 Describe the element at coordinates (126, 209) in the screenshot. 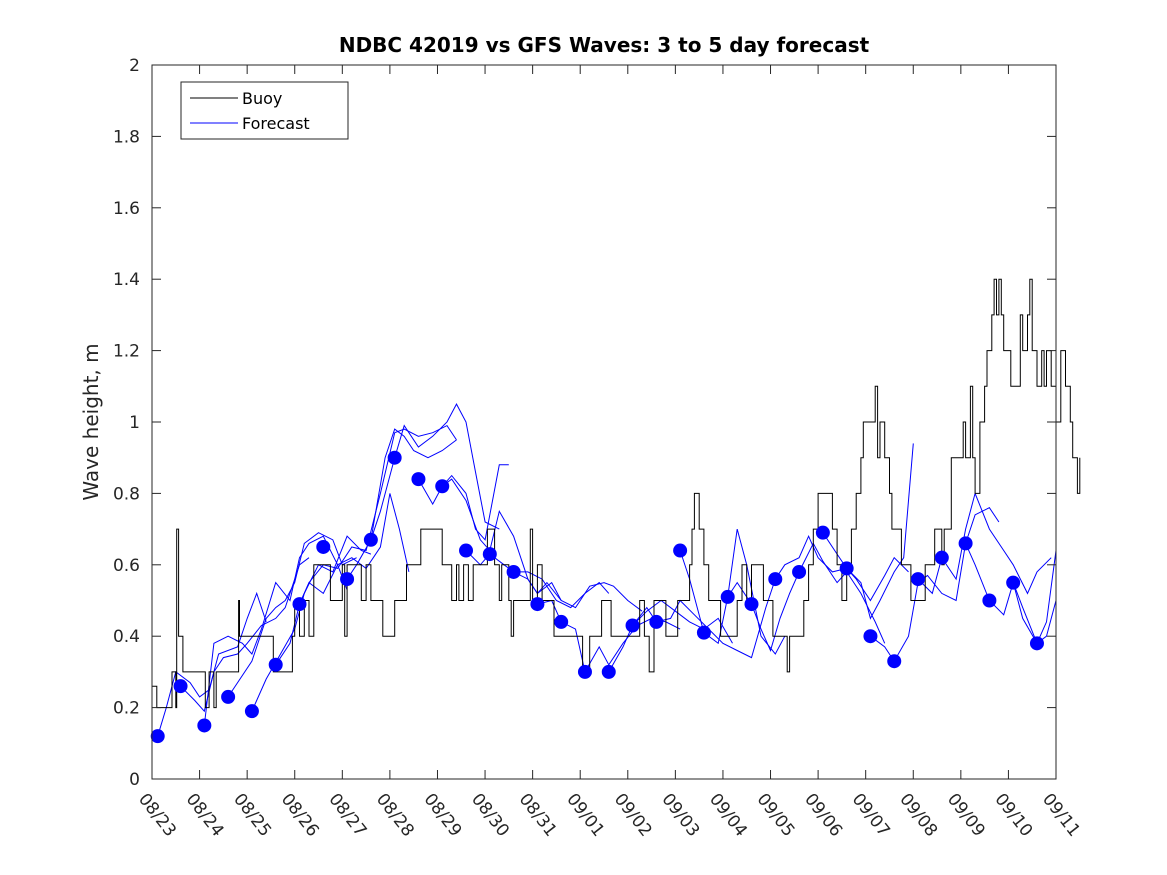

I see `y-tick-label: 1.6` at that location.